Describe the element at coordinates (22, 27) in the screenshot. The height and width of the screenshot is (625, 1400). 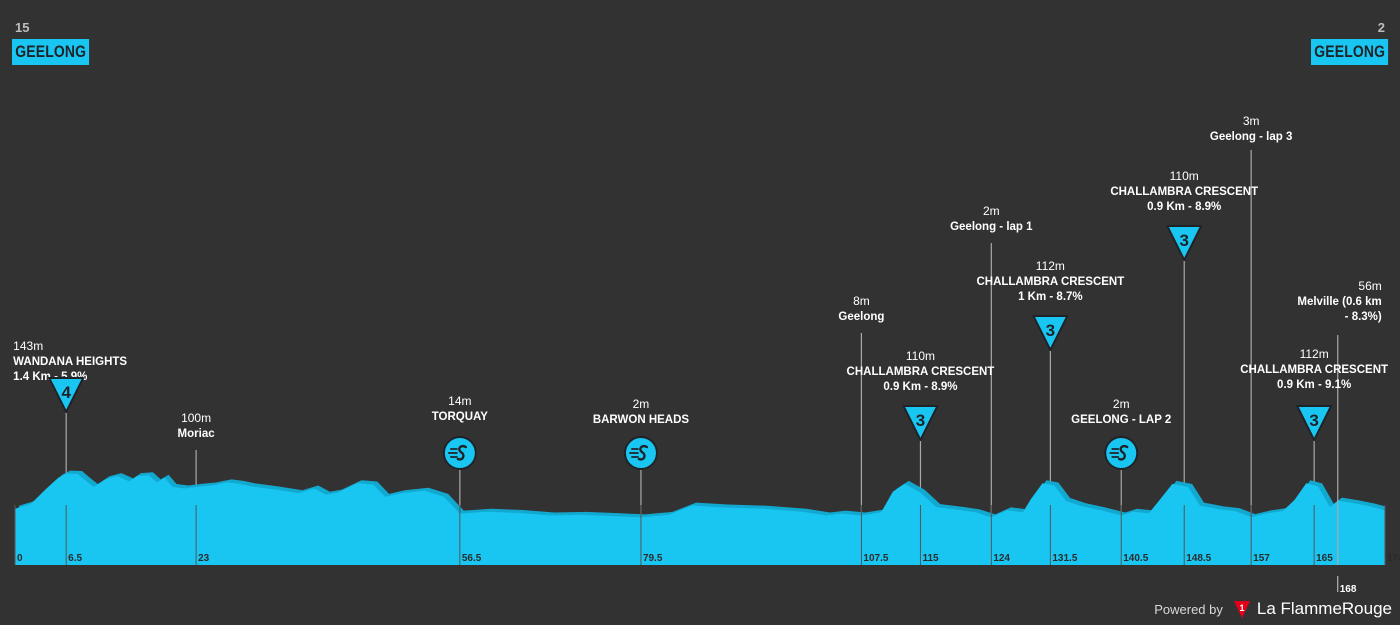
I see `start-number: 15` at that location.